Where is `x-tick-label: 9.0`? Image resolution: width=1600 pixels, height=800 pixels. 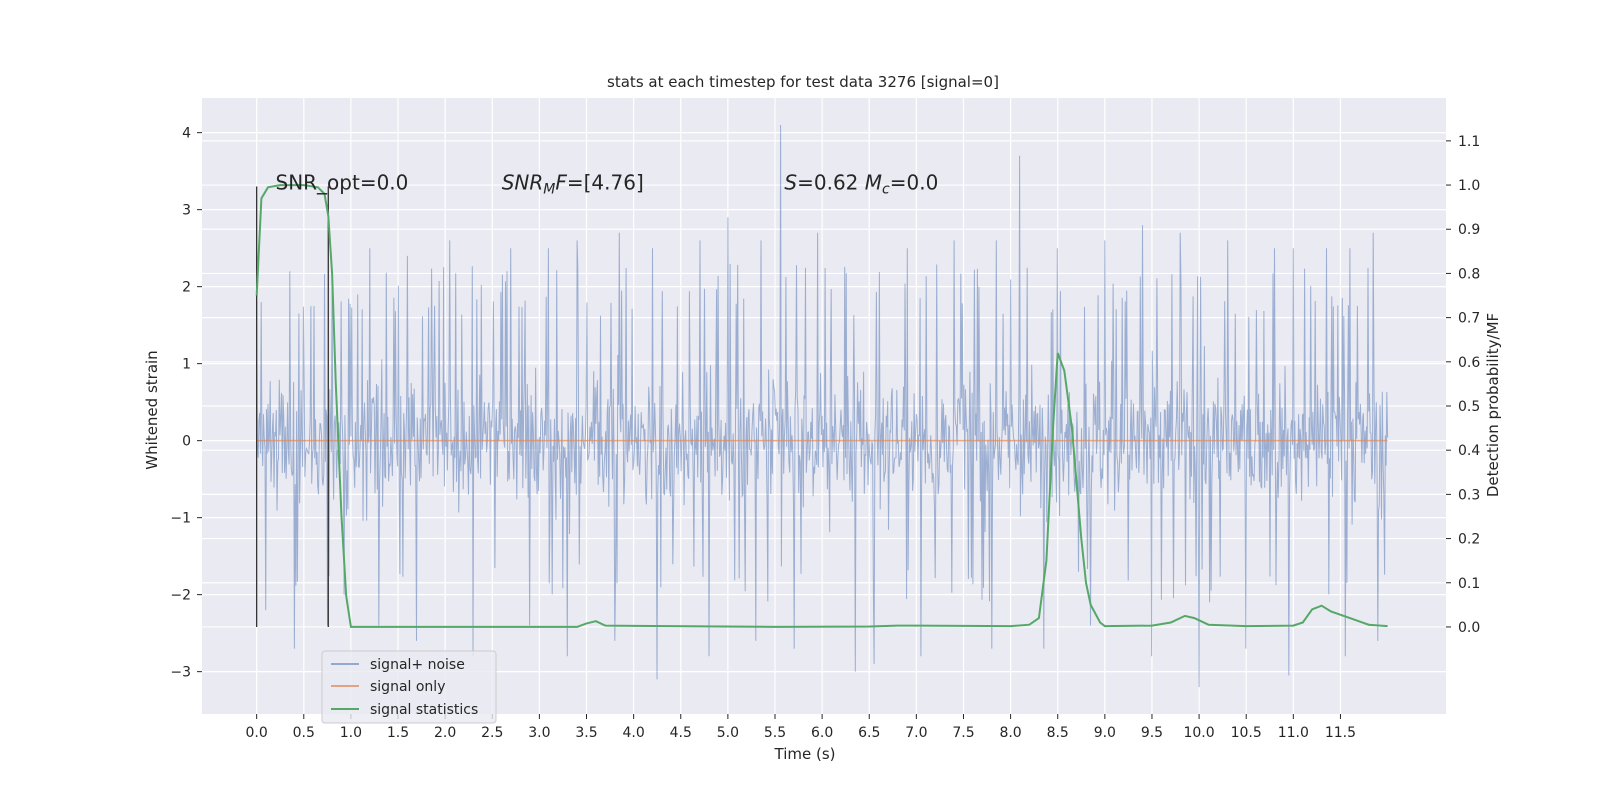 x-tick-label: 9.0 is located at coordinates (1105, 733).